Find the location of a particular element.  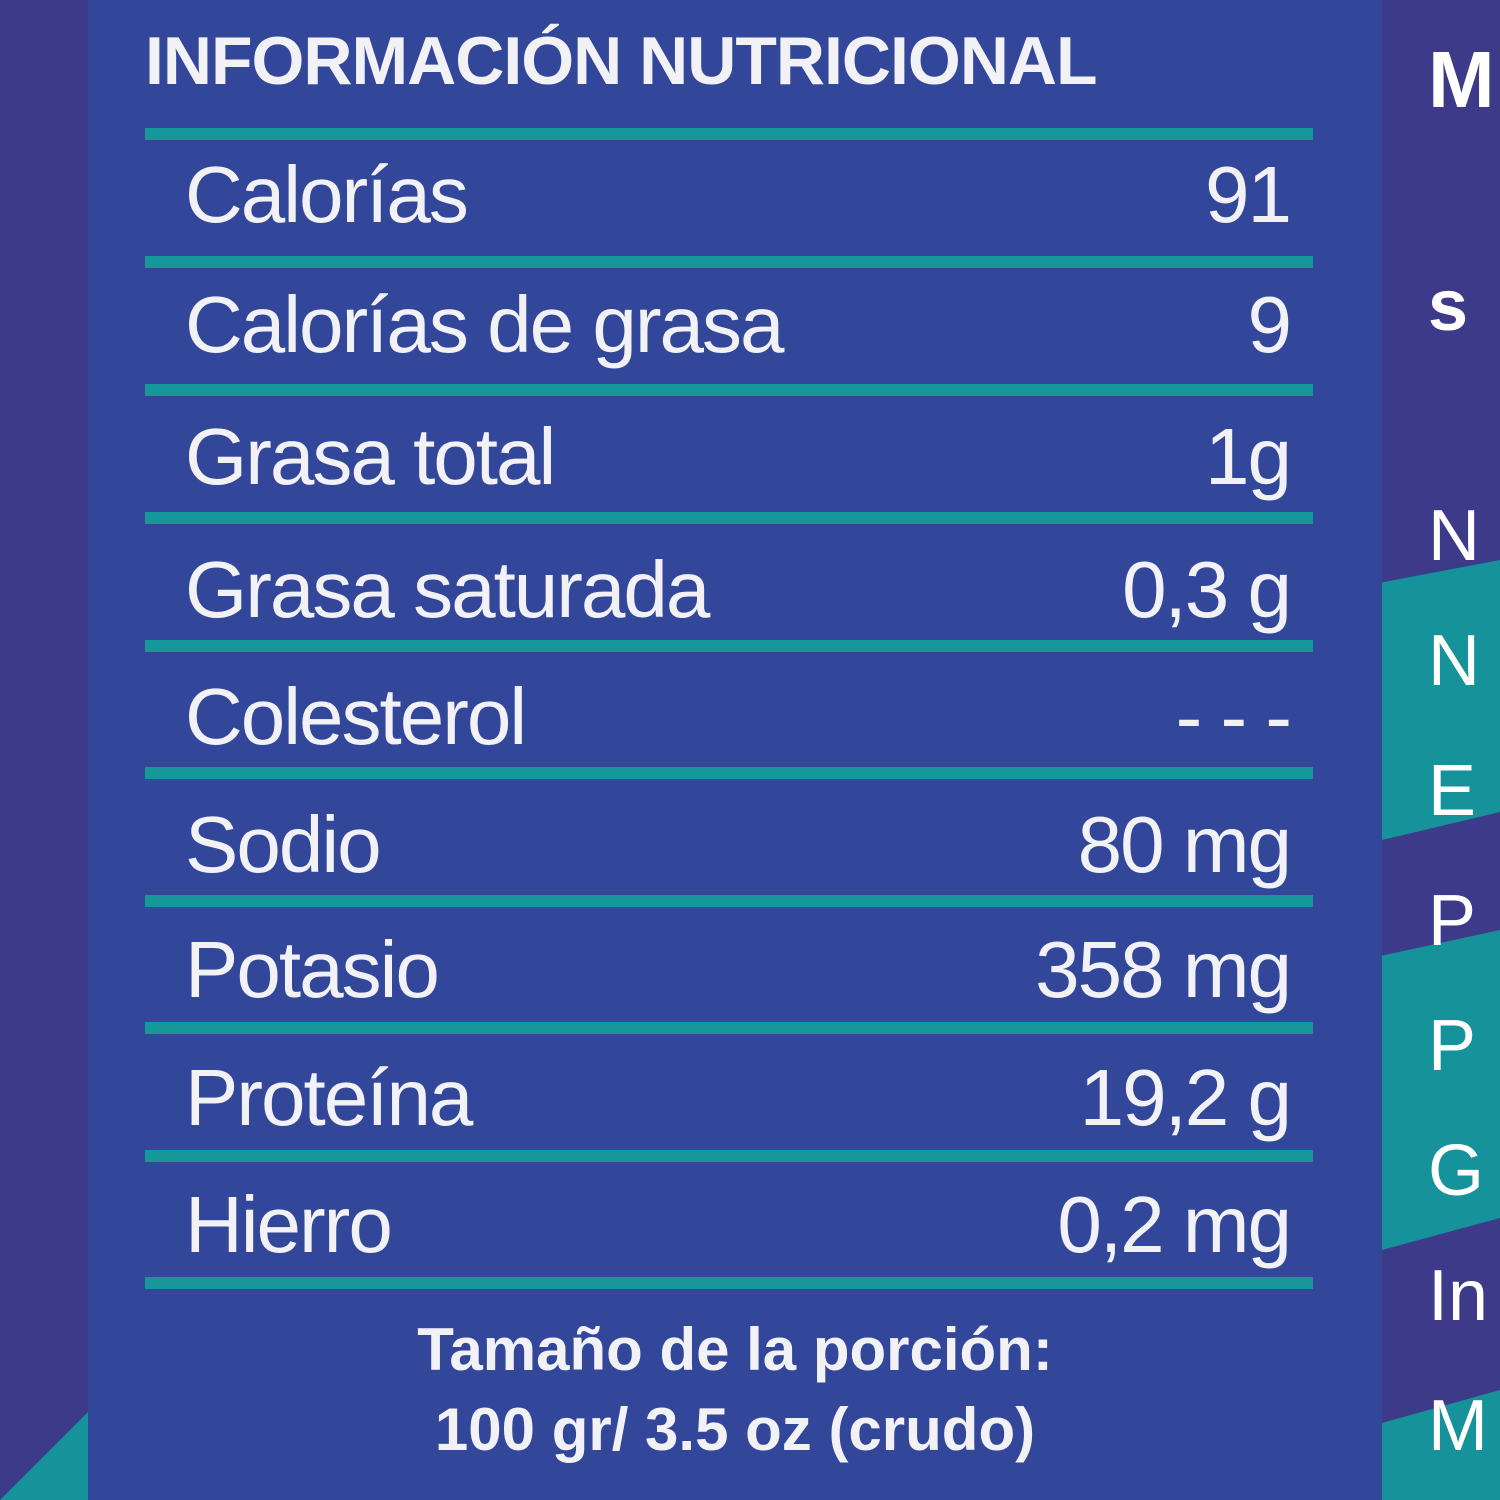

nutrient-row: Calorías de grasa 9 is located at coordinates (738, 325).